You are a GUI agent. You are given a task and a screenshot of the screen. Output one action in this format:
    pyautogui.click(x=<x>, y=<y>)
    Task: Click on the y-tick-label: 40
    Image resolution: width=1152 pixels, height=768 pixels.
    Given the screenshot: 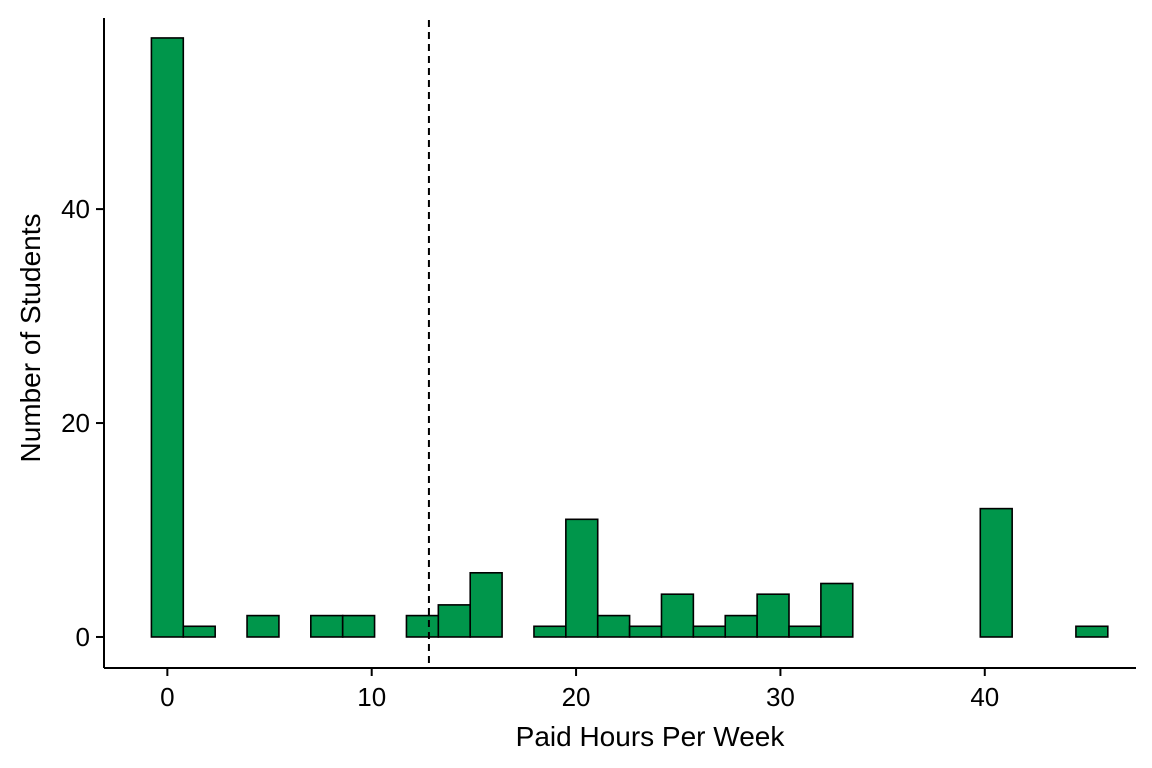 What is the action you would take?
    pyautogui.click(x=75, y=209)
    